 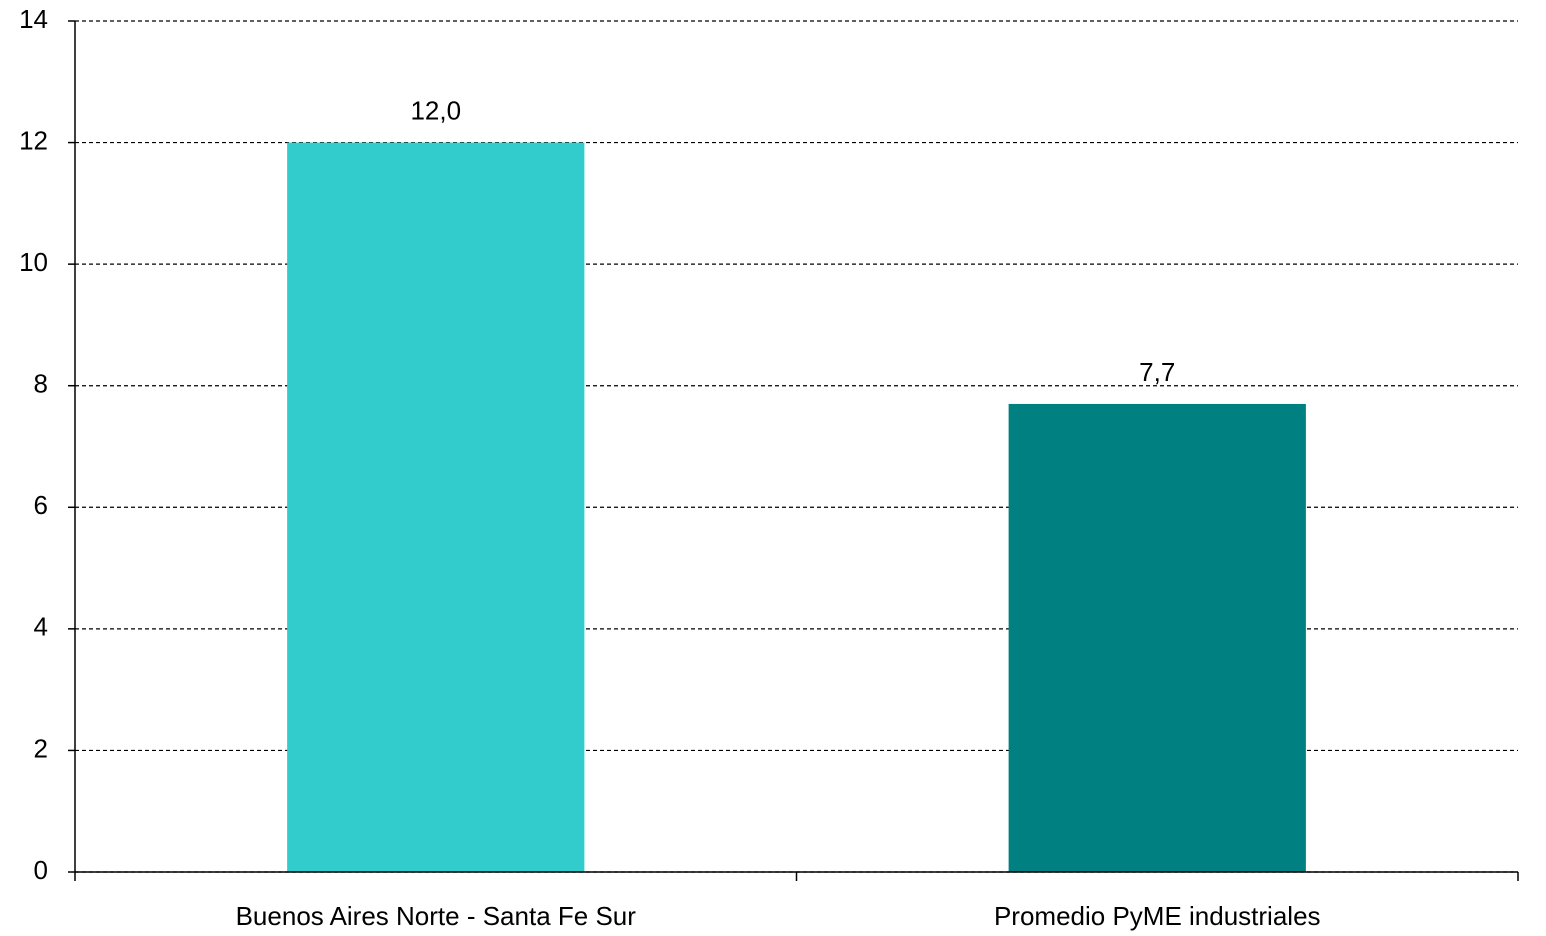 What do you see at coordinates (41, 748) in the screenshot?
I see `y-tick-label: 2` at bounding box center [41, 748].